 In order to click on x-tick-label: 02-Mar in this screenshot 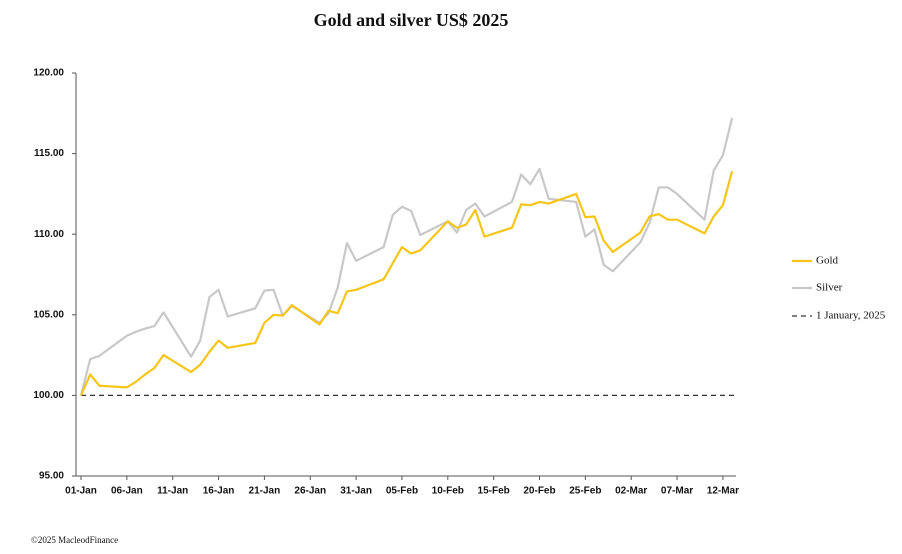, I will do `click(631, 491)`.